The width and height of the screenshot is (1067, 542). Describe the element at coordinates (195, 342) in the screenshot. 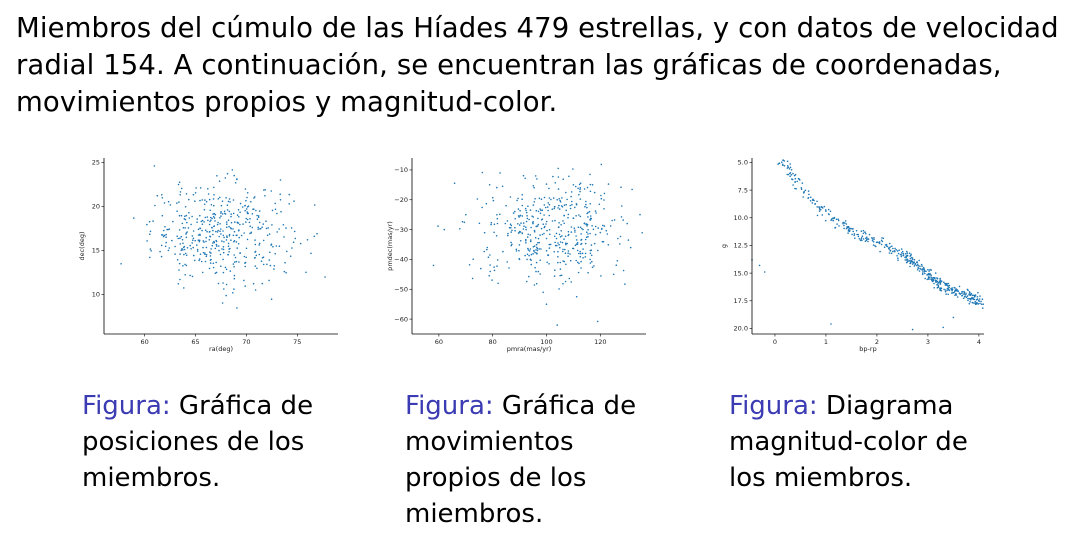

I see `x-tick-label: 65` at that location.